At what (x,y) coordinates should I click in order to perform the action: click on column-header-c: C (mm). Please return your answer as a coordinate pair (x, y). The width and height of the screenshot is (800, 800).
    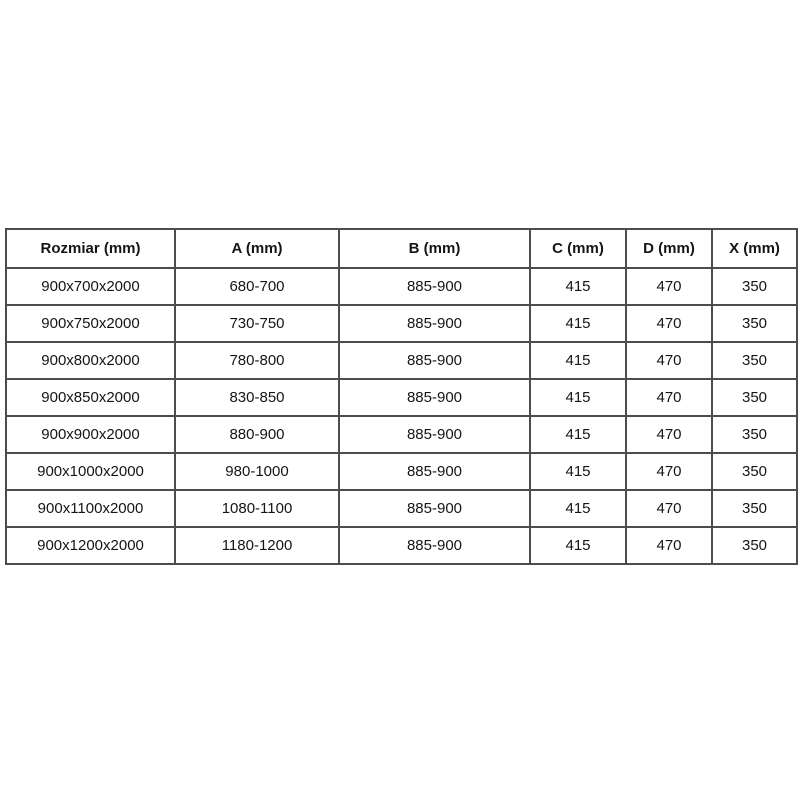
    Looking at the image, I should click on (578, 248).